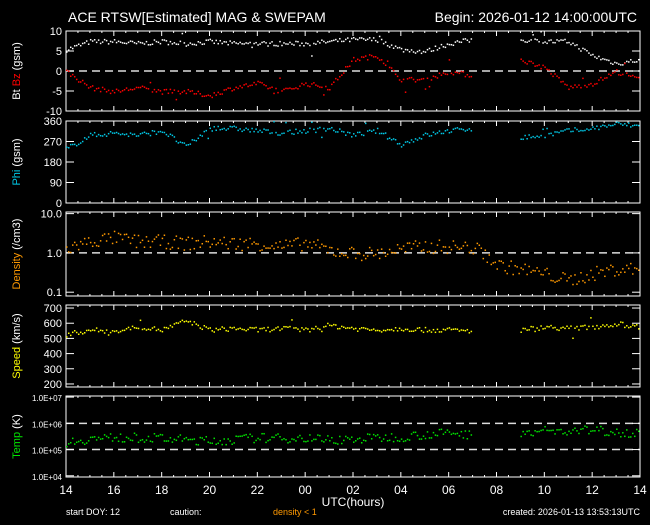 The image size is (650, 525). Describe the element at coordinates (545, 490) in the screenshot. I see `x-tick-label: 10` at that location.